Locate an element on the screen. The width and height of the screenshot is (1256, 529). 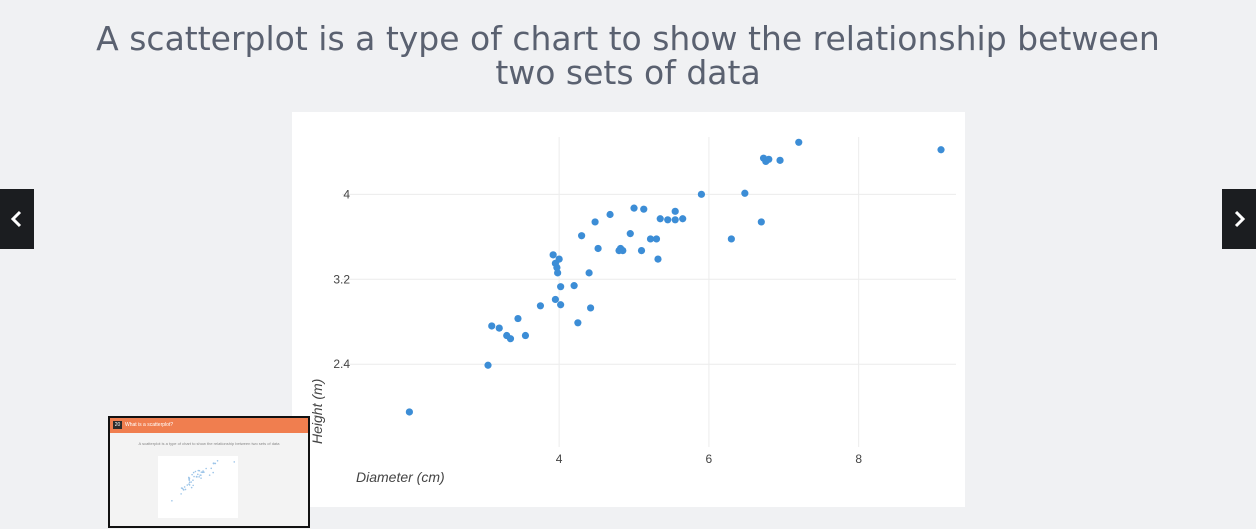
chevron-right-icon is located at coordinates (1240, 219).